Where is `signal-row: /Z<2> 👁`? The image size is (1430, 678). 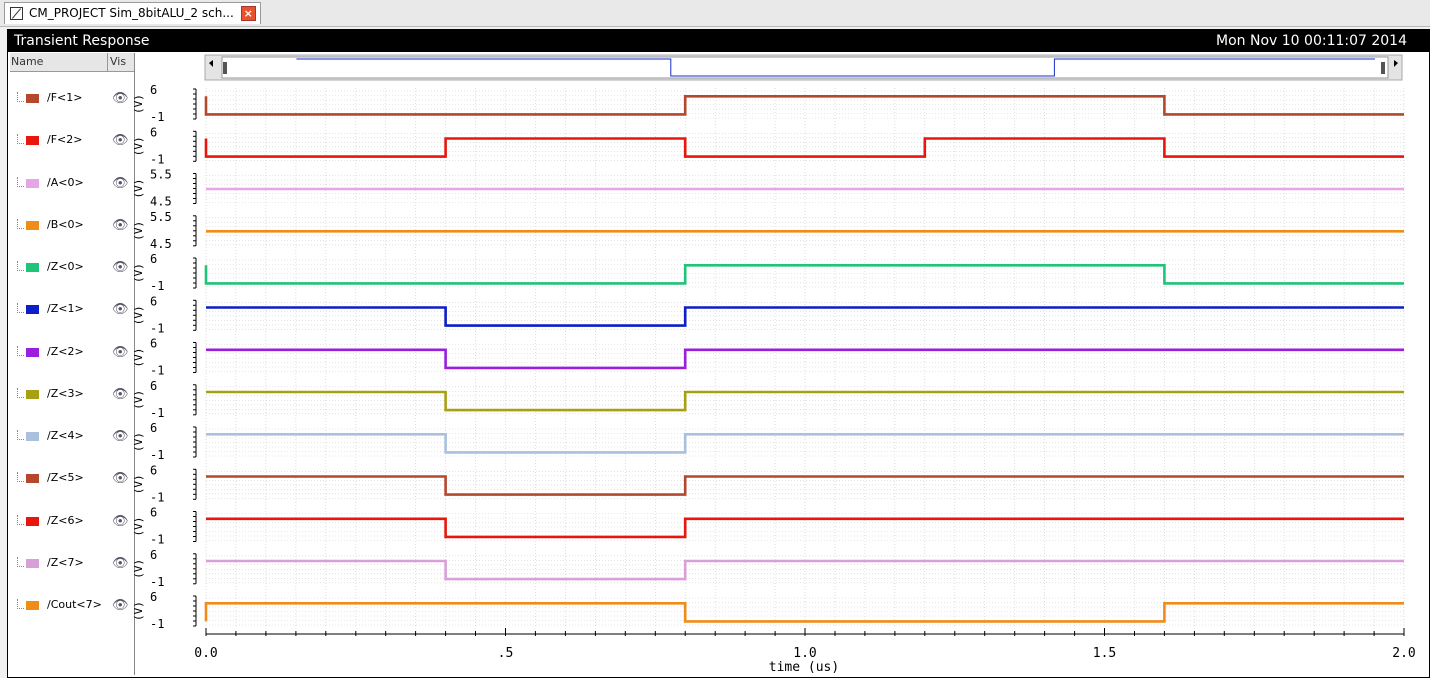 signal-row: /Z<2> 👁 is located at coordinates (72, 353).